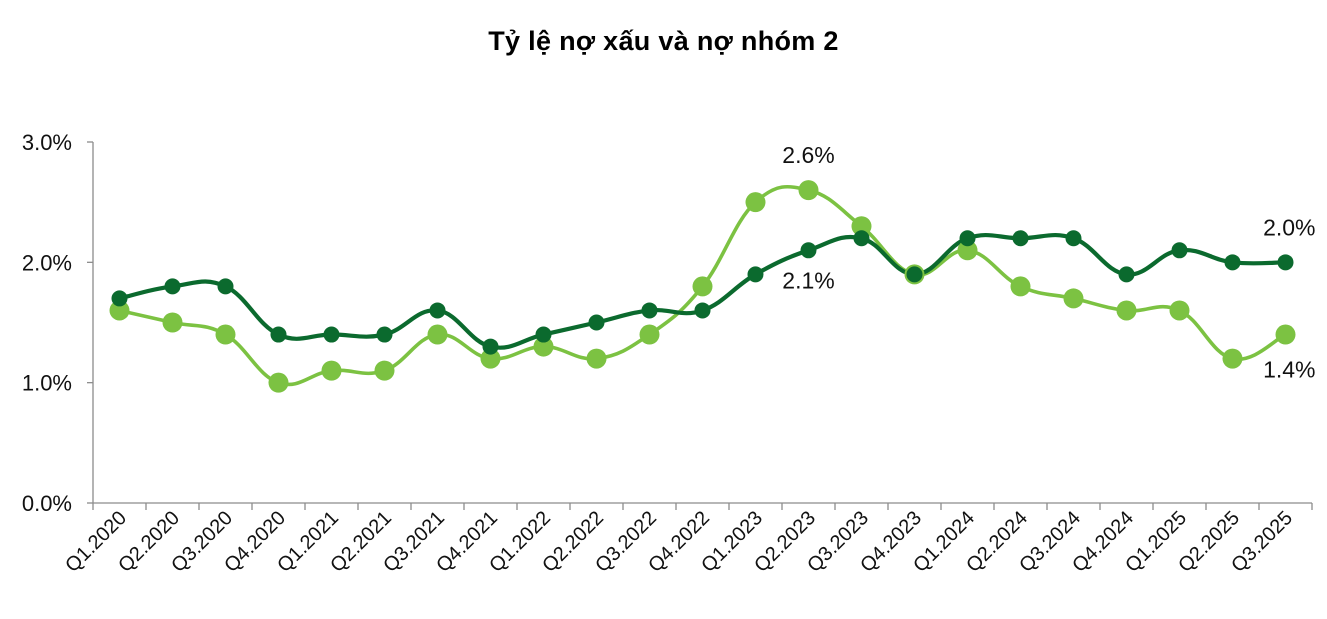 Image resolution: width=1327 pixels, height=619 pixels. Describe the element at coordinates (1289, 370) in the screenshot. I see `data-label: 1.4%` at that location.